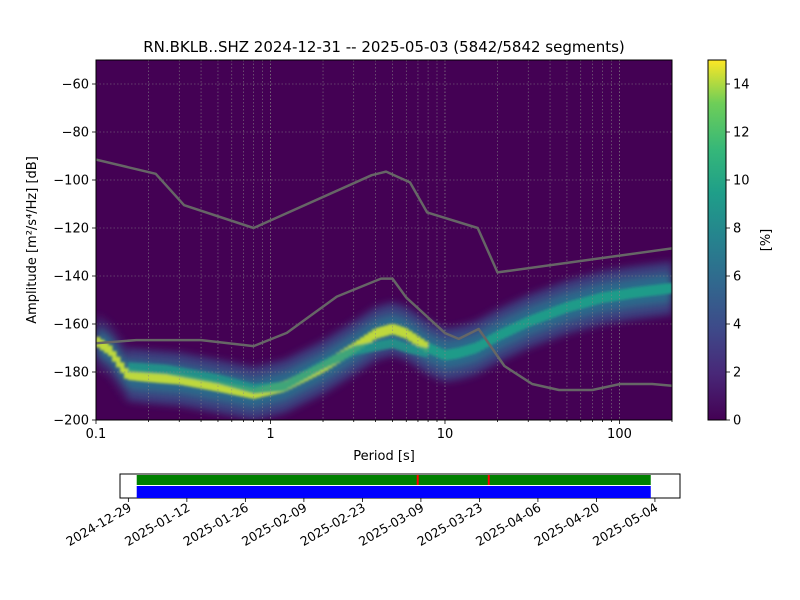 This screenshot has width=800, height=600. I want to click on noise-model-nlnm, so click(384, 334).